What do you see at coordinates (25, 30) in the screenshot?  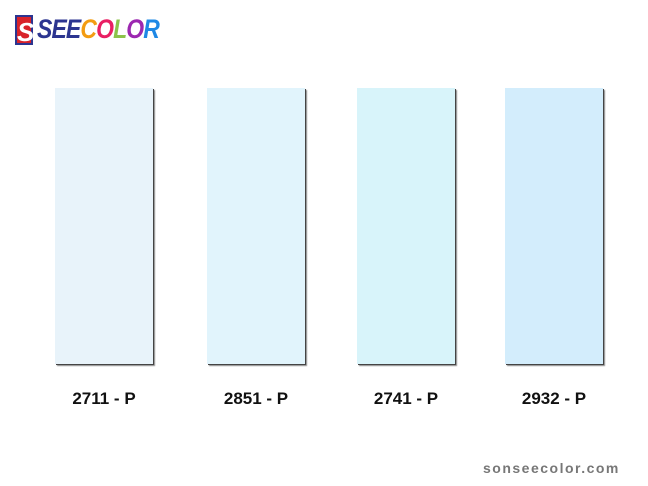 I see `logo-mark: S` at bounding box center [25, 30].